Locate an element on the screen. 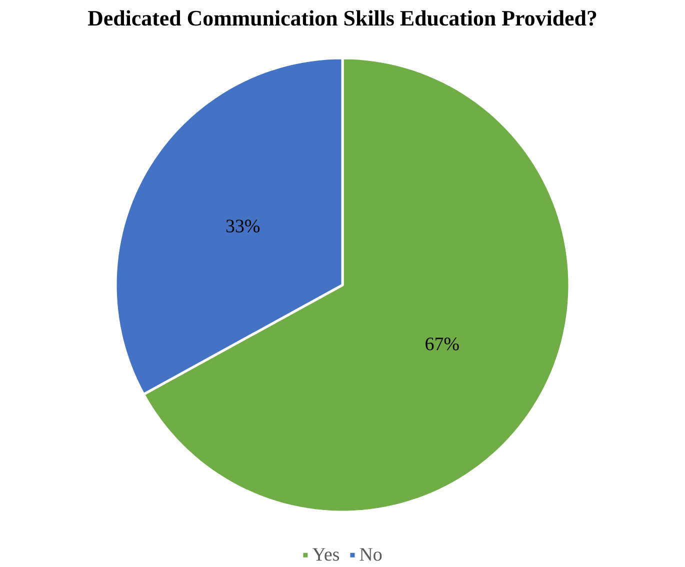  legend-label: Yes is located at coordinates (326, 554).